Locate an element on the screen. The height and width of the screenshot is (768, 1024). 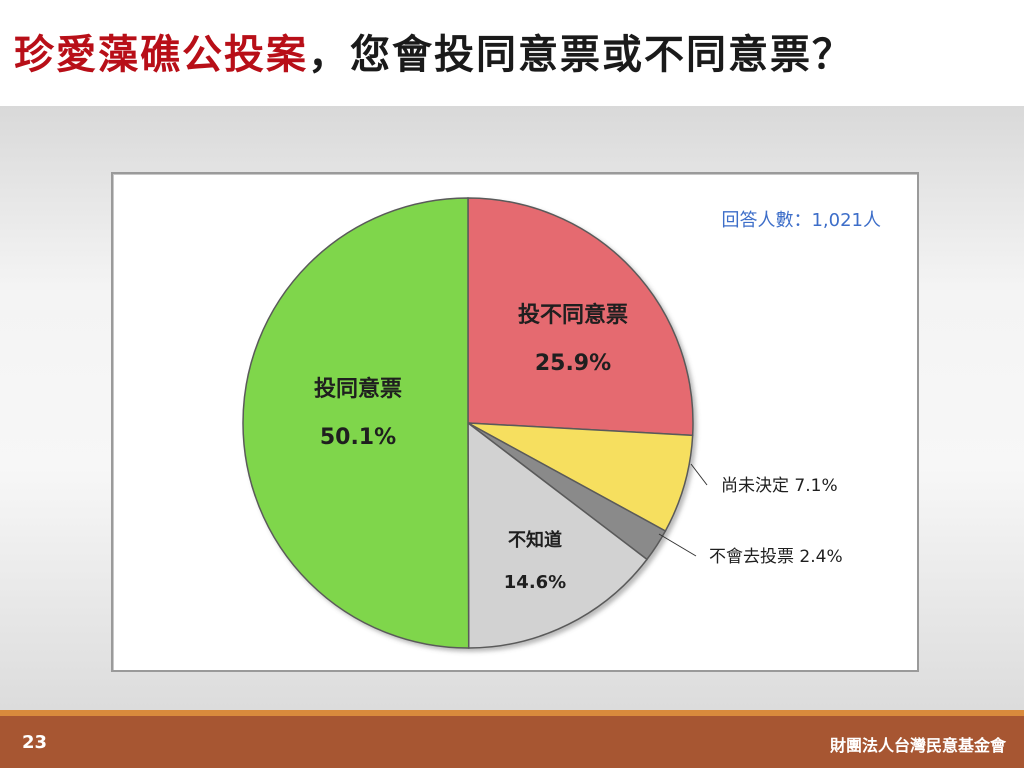
page-title: 珍愛藻礁公投案，您會投同意票或不同意票？ is located at coordinates (434, 51).